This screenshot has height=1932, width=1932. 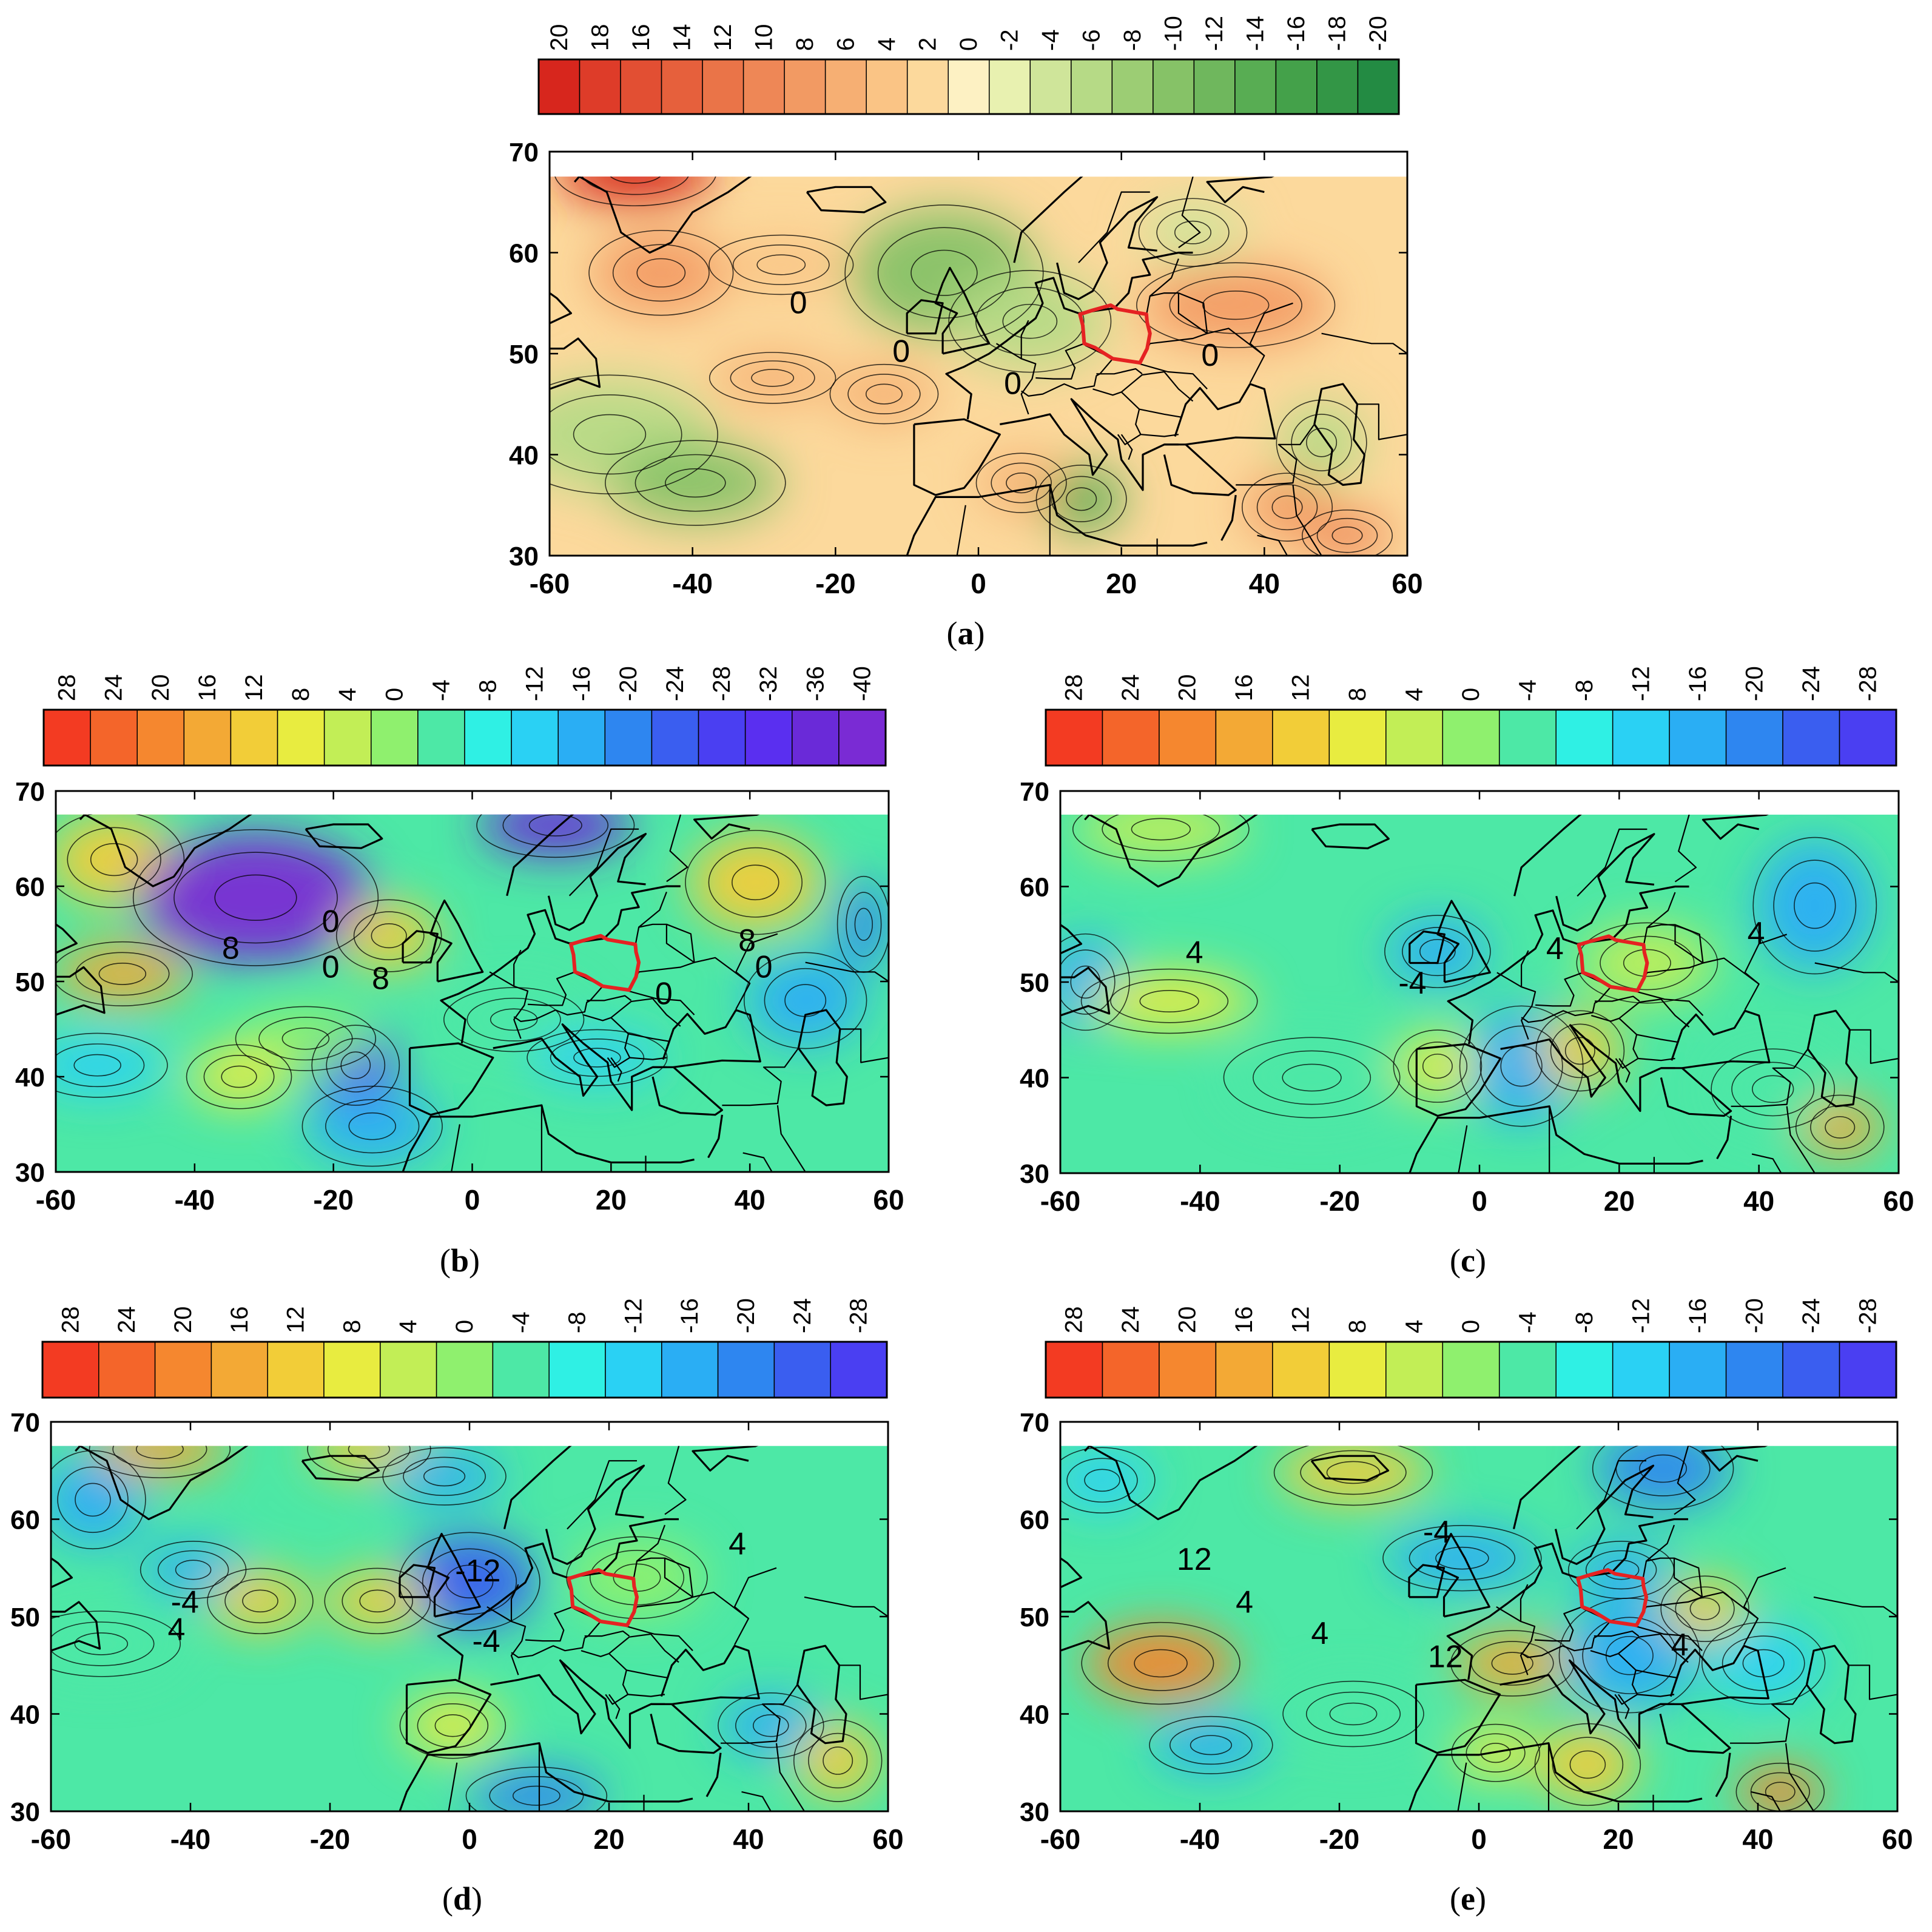 What do you see at coordinates (1468, 1898) in the screenshot?
I see `panel-caption: (e)` at bounding box center [1468, 1898].